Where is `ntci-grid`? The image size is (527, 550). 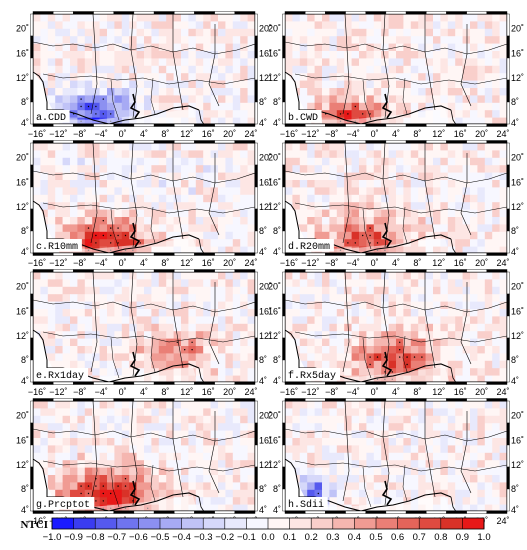
ntci-grid is located at coordinates (396, 457).